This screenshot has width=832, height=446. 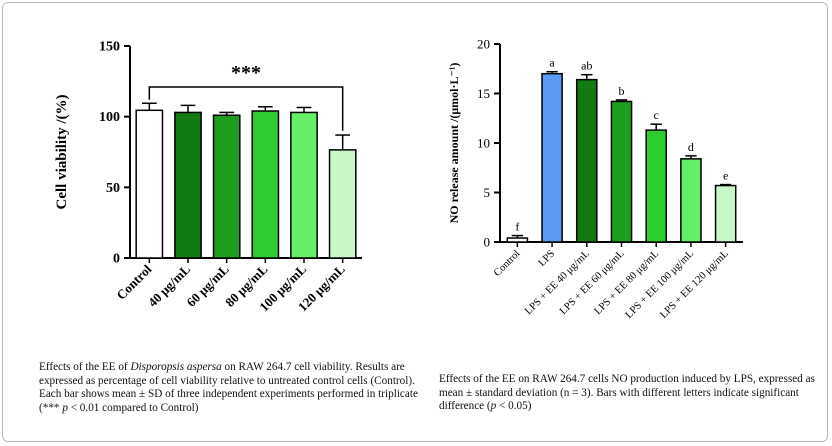 What do you see at coordinates (627, 282) in the screenshot?
I see `x-tick-label: LPS + EE 80 μg/mL` at bounding box center [627, 282].